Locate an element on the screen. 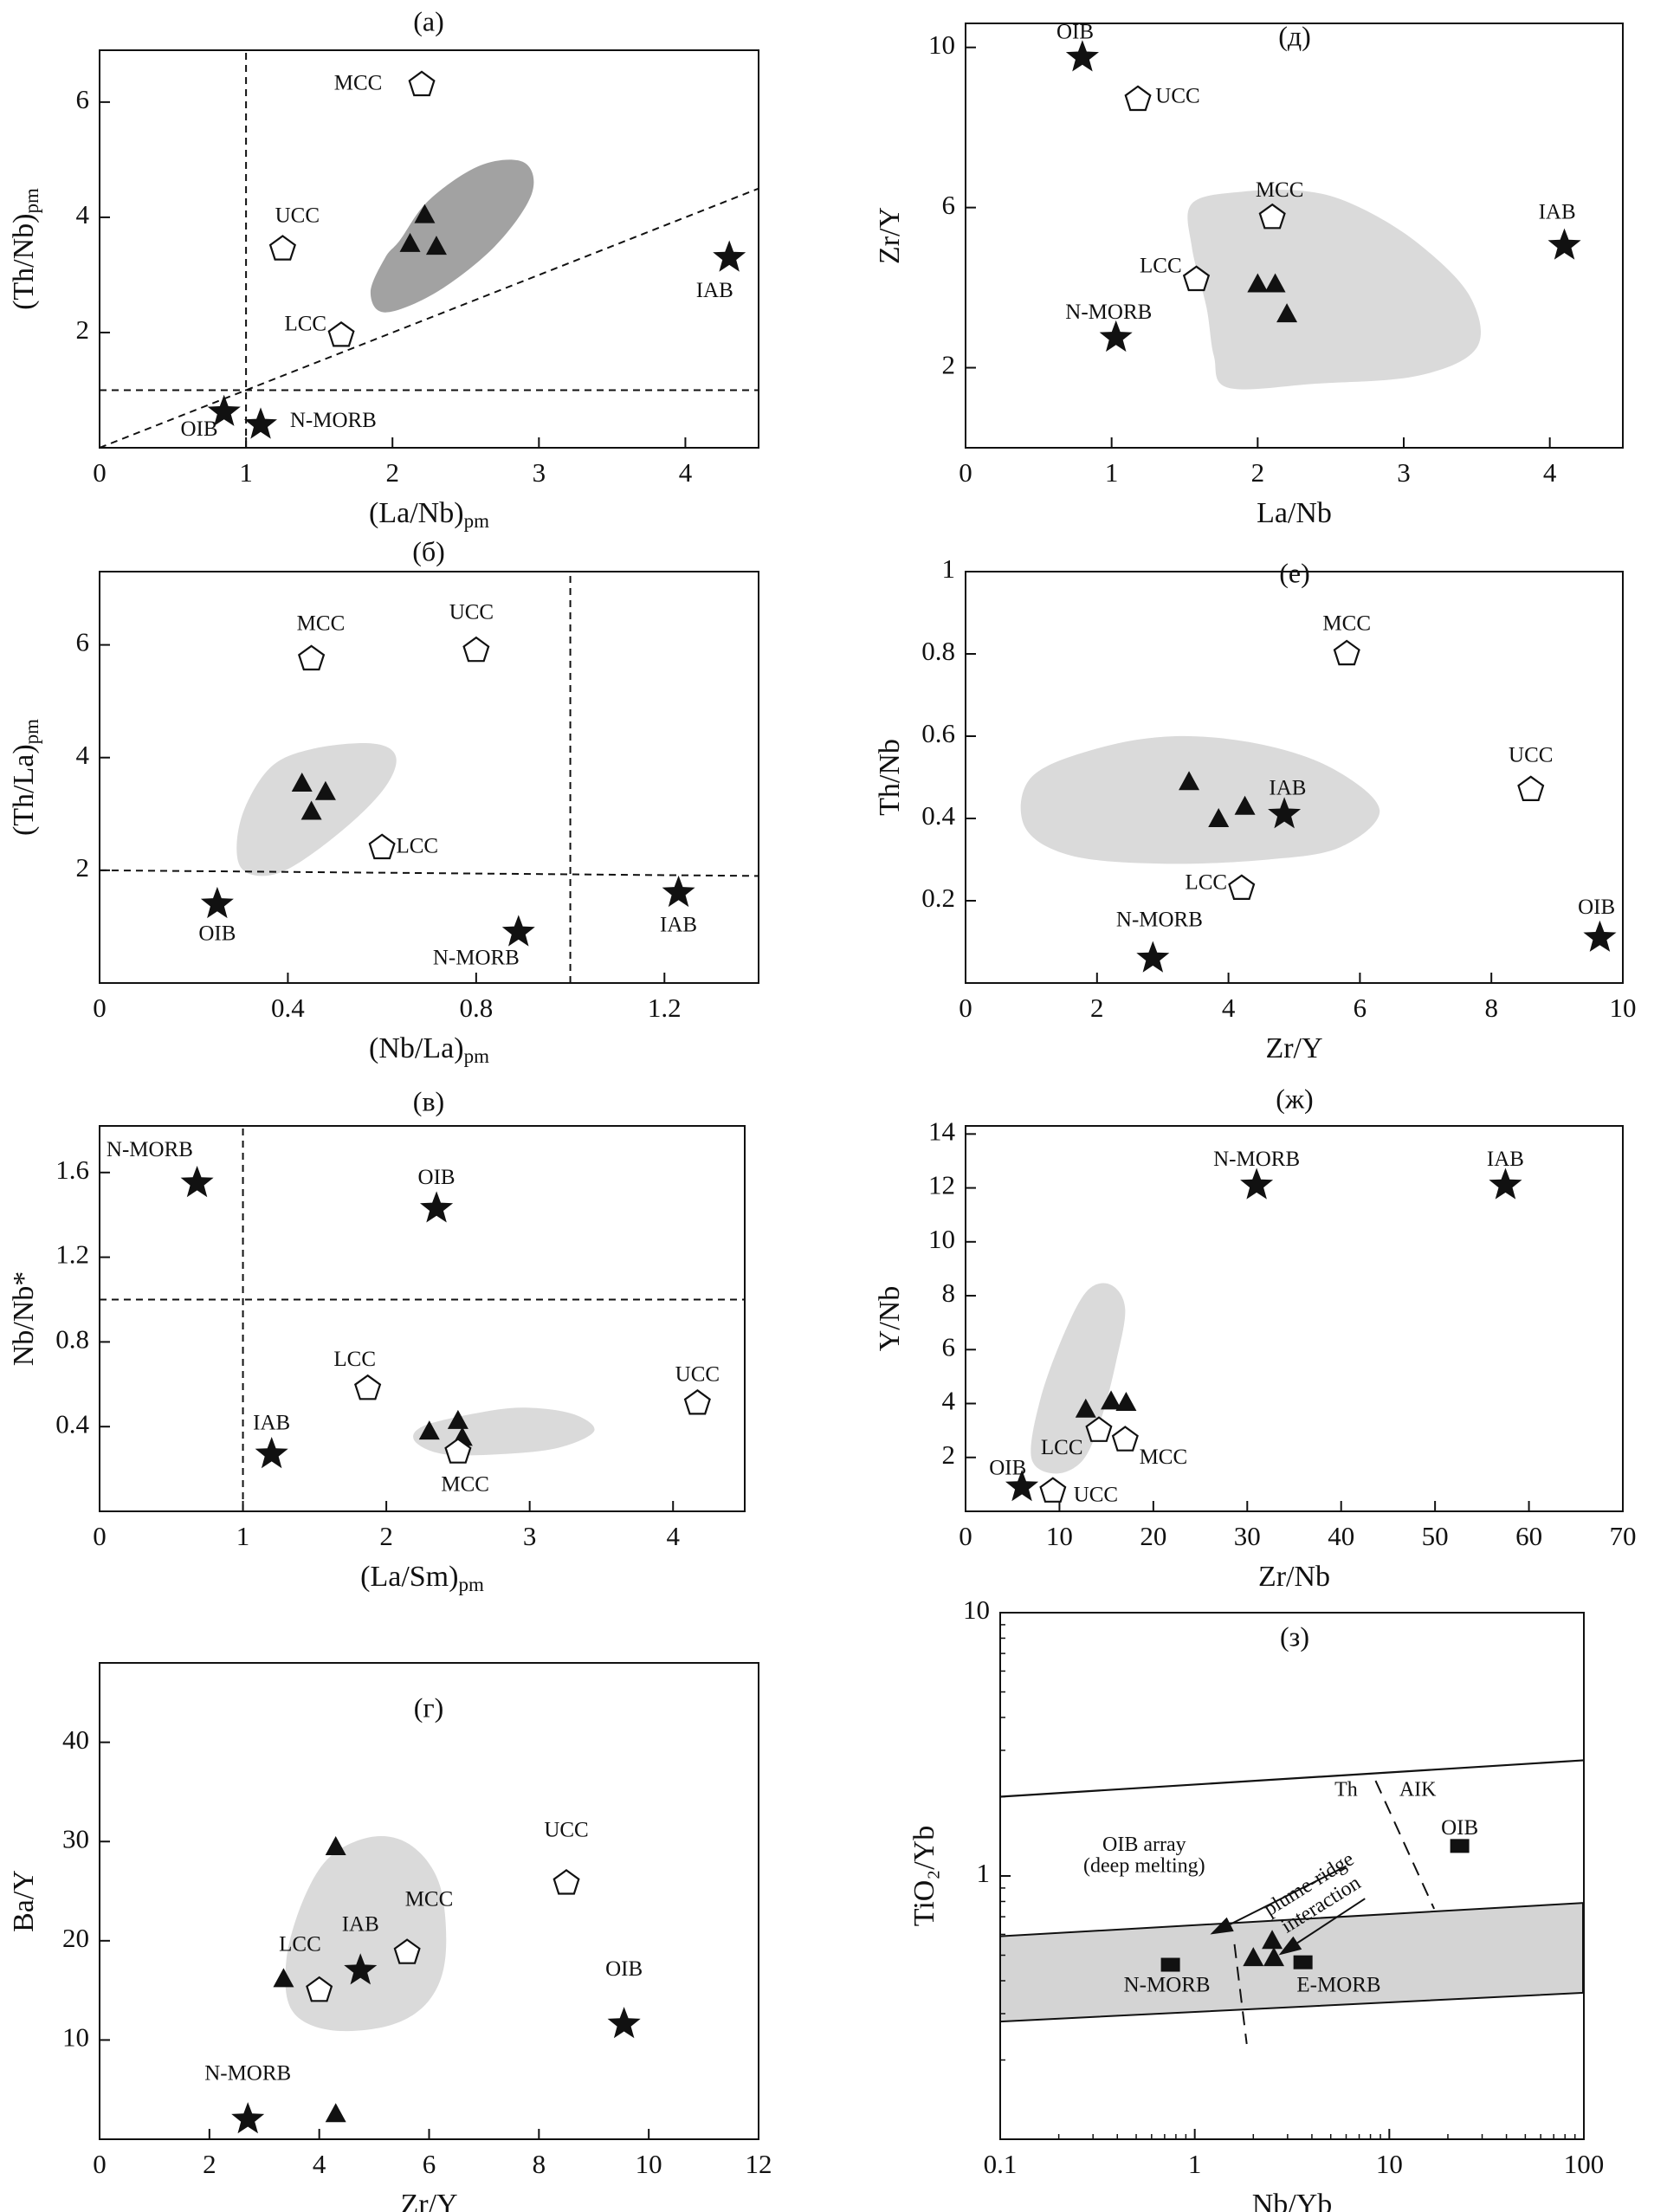  x-tick-label: 100 is located at coordinates (1584, 2164).